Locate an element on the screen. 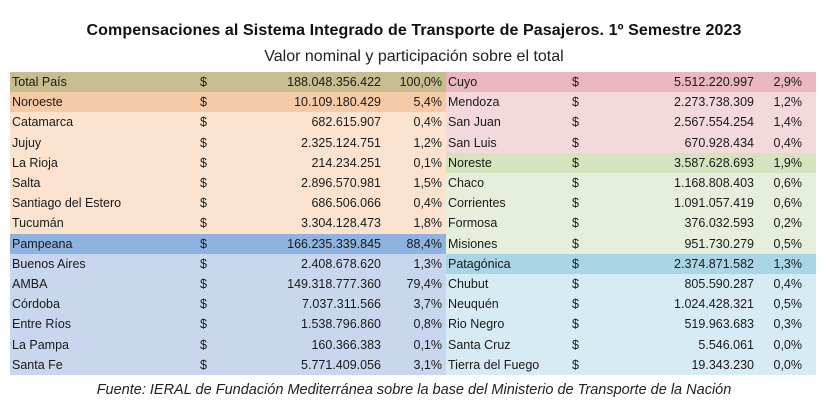 The image size is (828, 418). amount-value: 686.506.066 is located at coordinates (346, 203).